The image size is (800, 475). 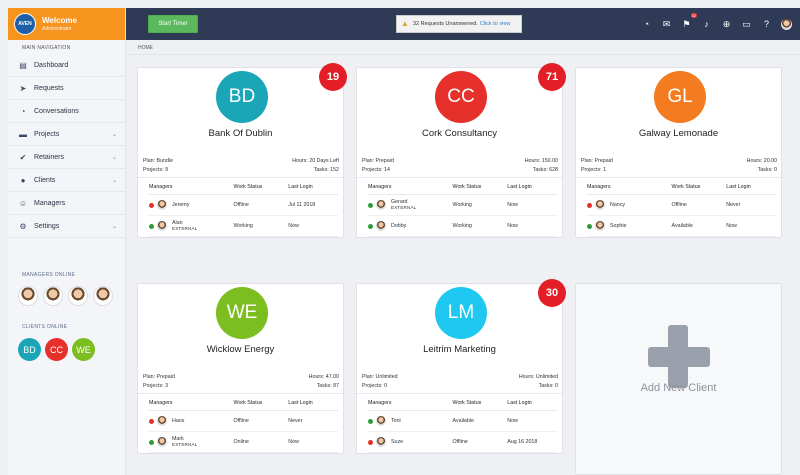 What do you see at coordinates (66, 65) in the screenshot?
I see `sidebar-item-dashboard: ▤ Dashboard` at bounding box center [66, 65].